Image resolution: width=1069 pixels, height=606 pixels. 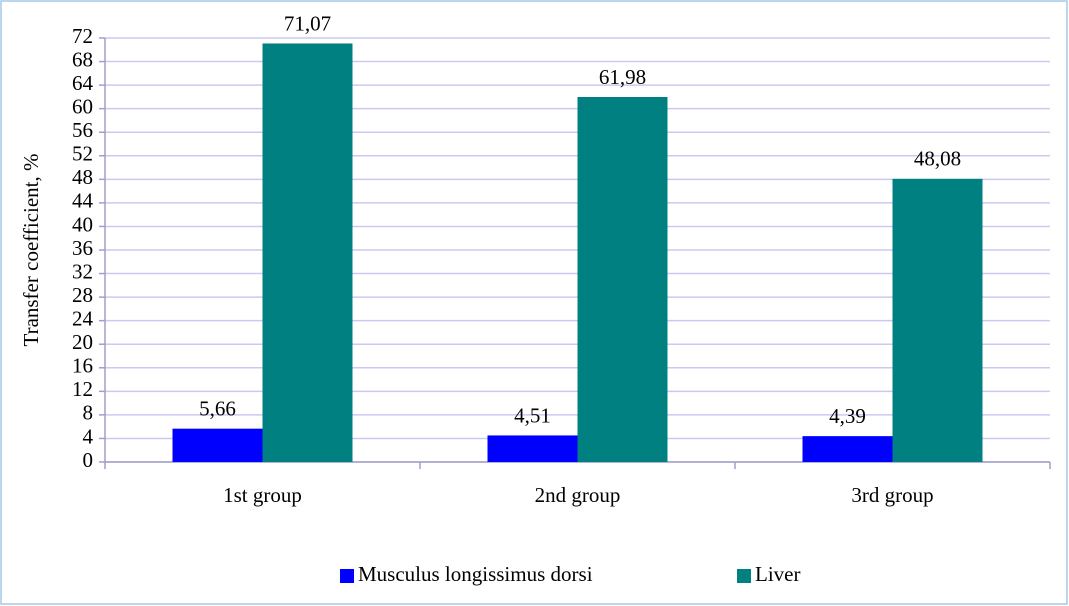 I want to click on y-tick-label: 40, so click(x=82, y=224).